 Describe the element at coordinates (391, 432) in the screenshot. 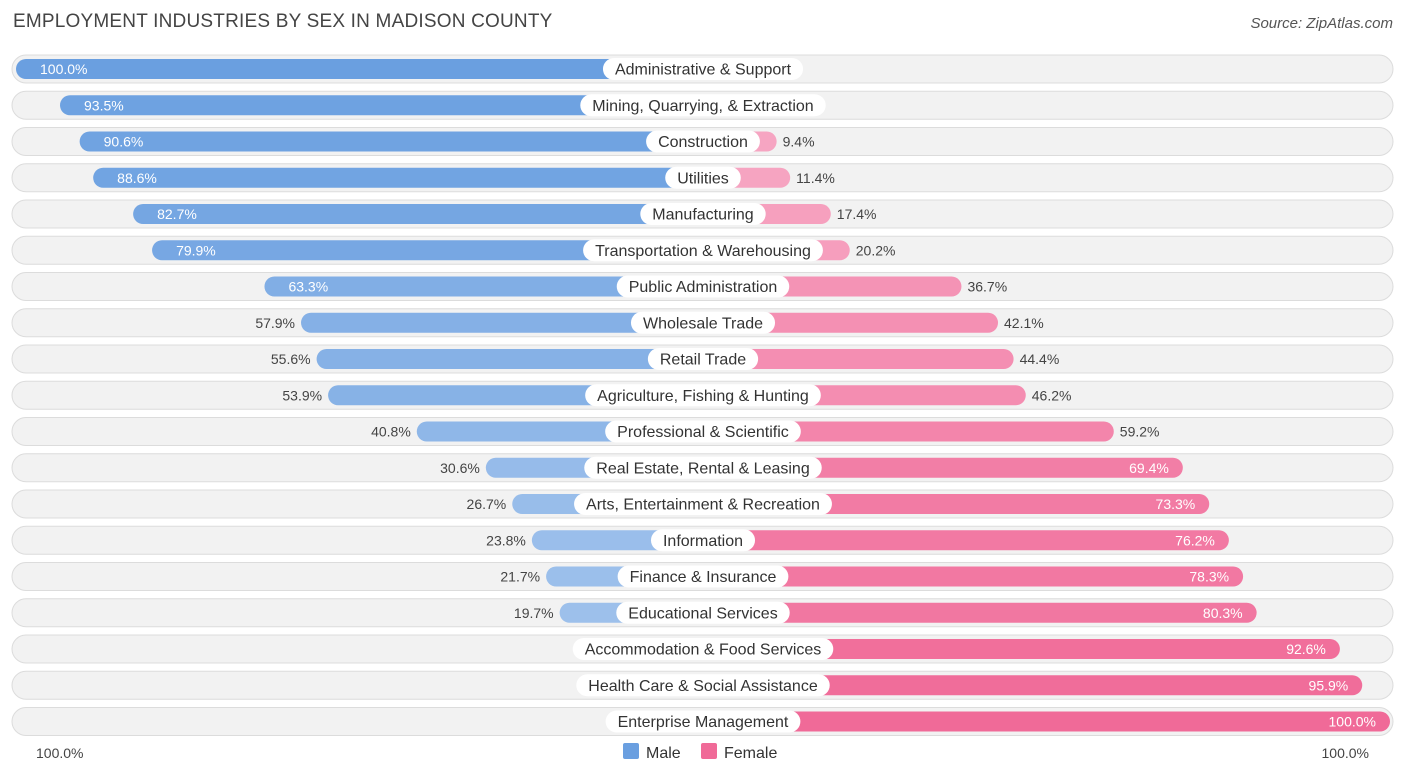

I see `male-value-label: 40.8%` at that location.